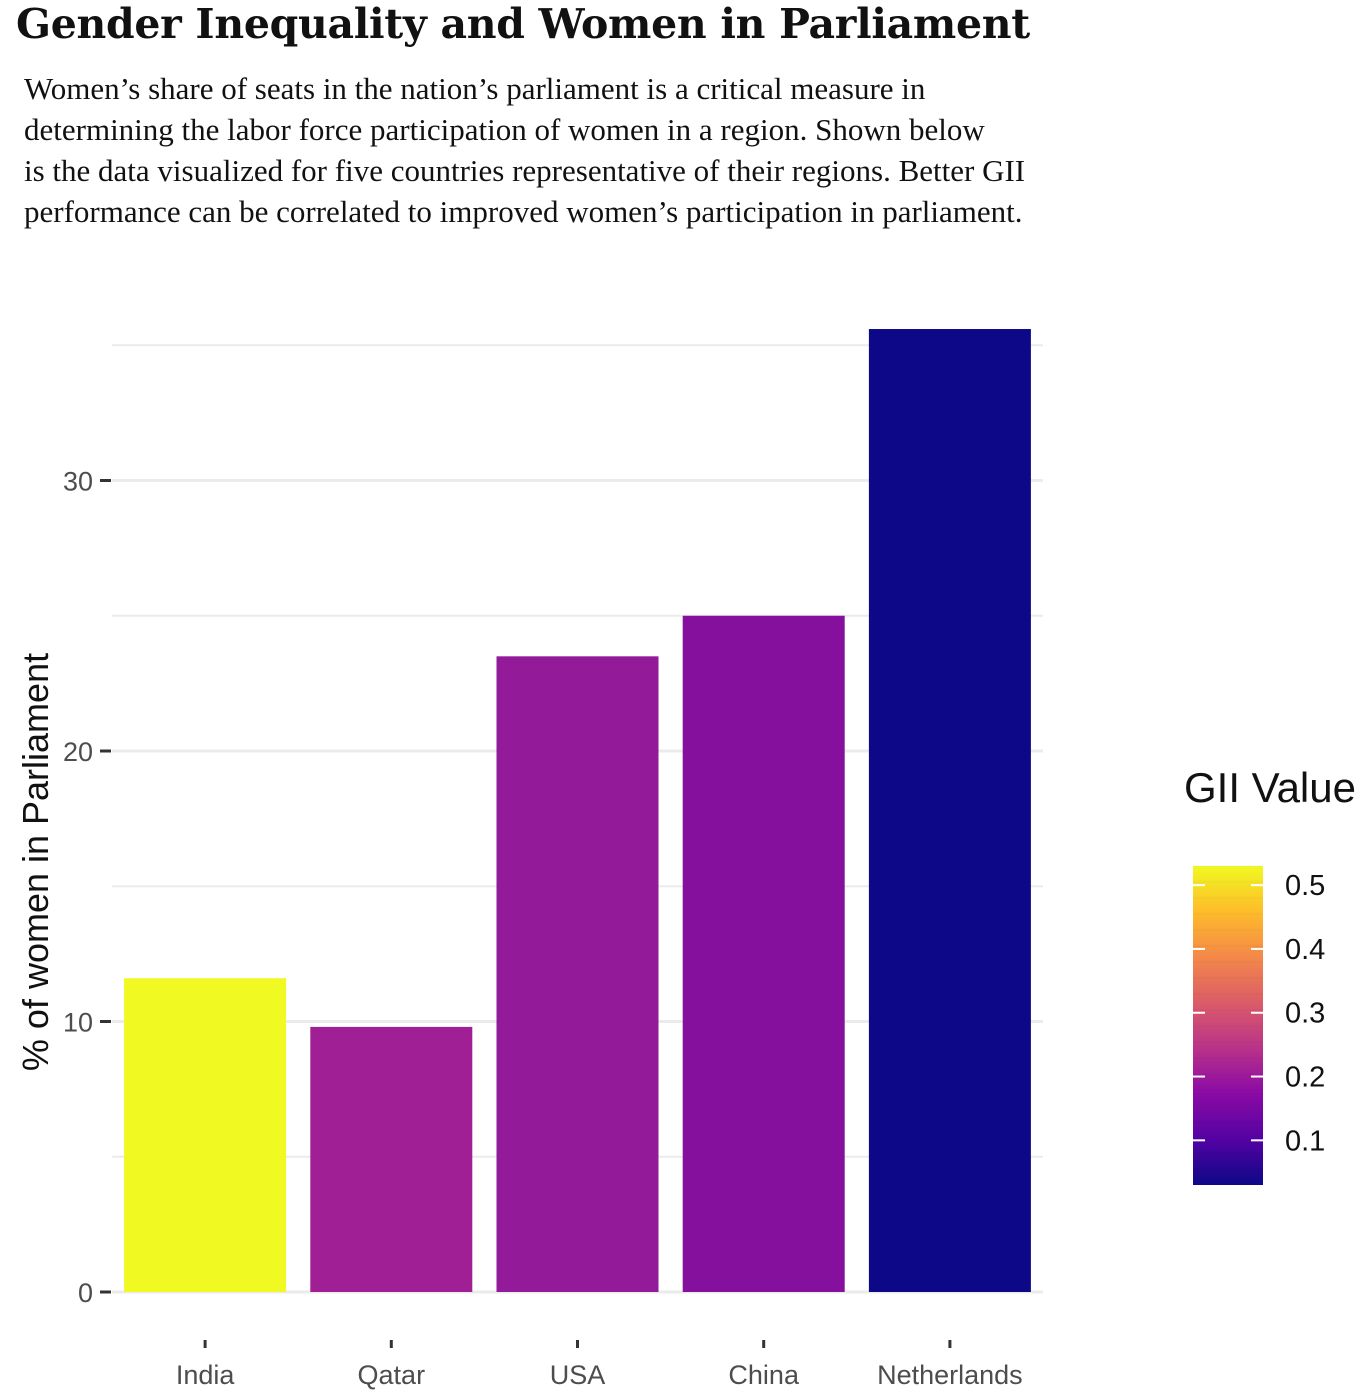 The height and width of the screenshot is (1395, 1364). Describe the element at coordinates (764, 1375) in the screenshot. I see `x-tick-label: China` at that location.